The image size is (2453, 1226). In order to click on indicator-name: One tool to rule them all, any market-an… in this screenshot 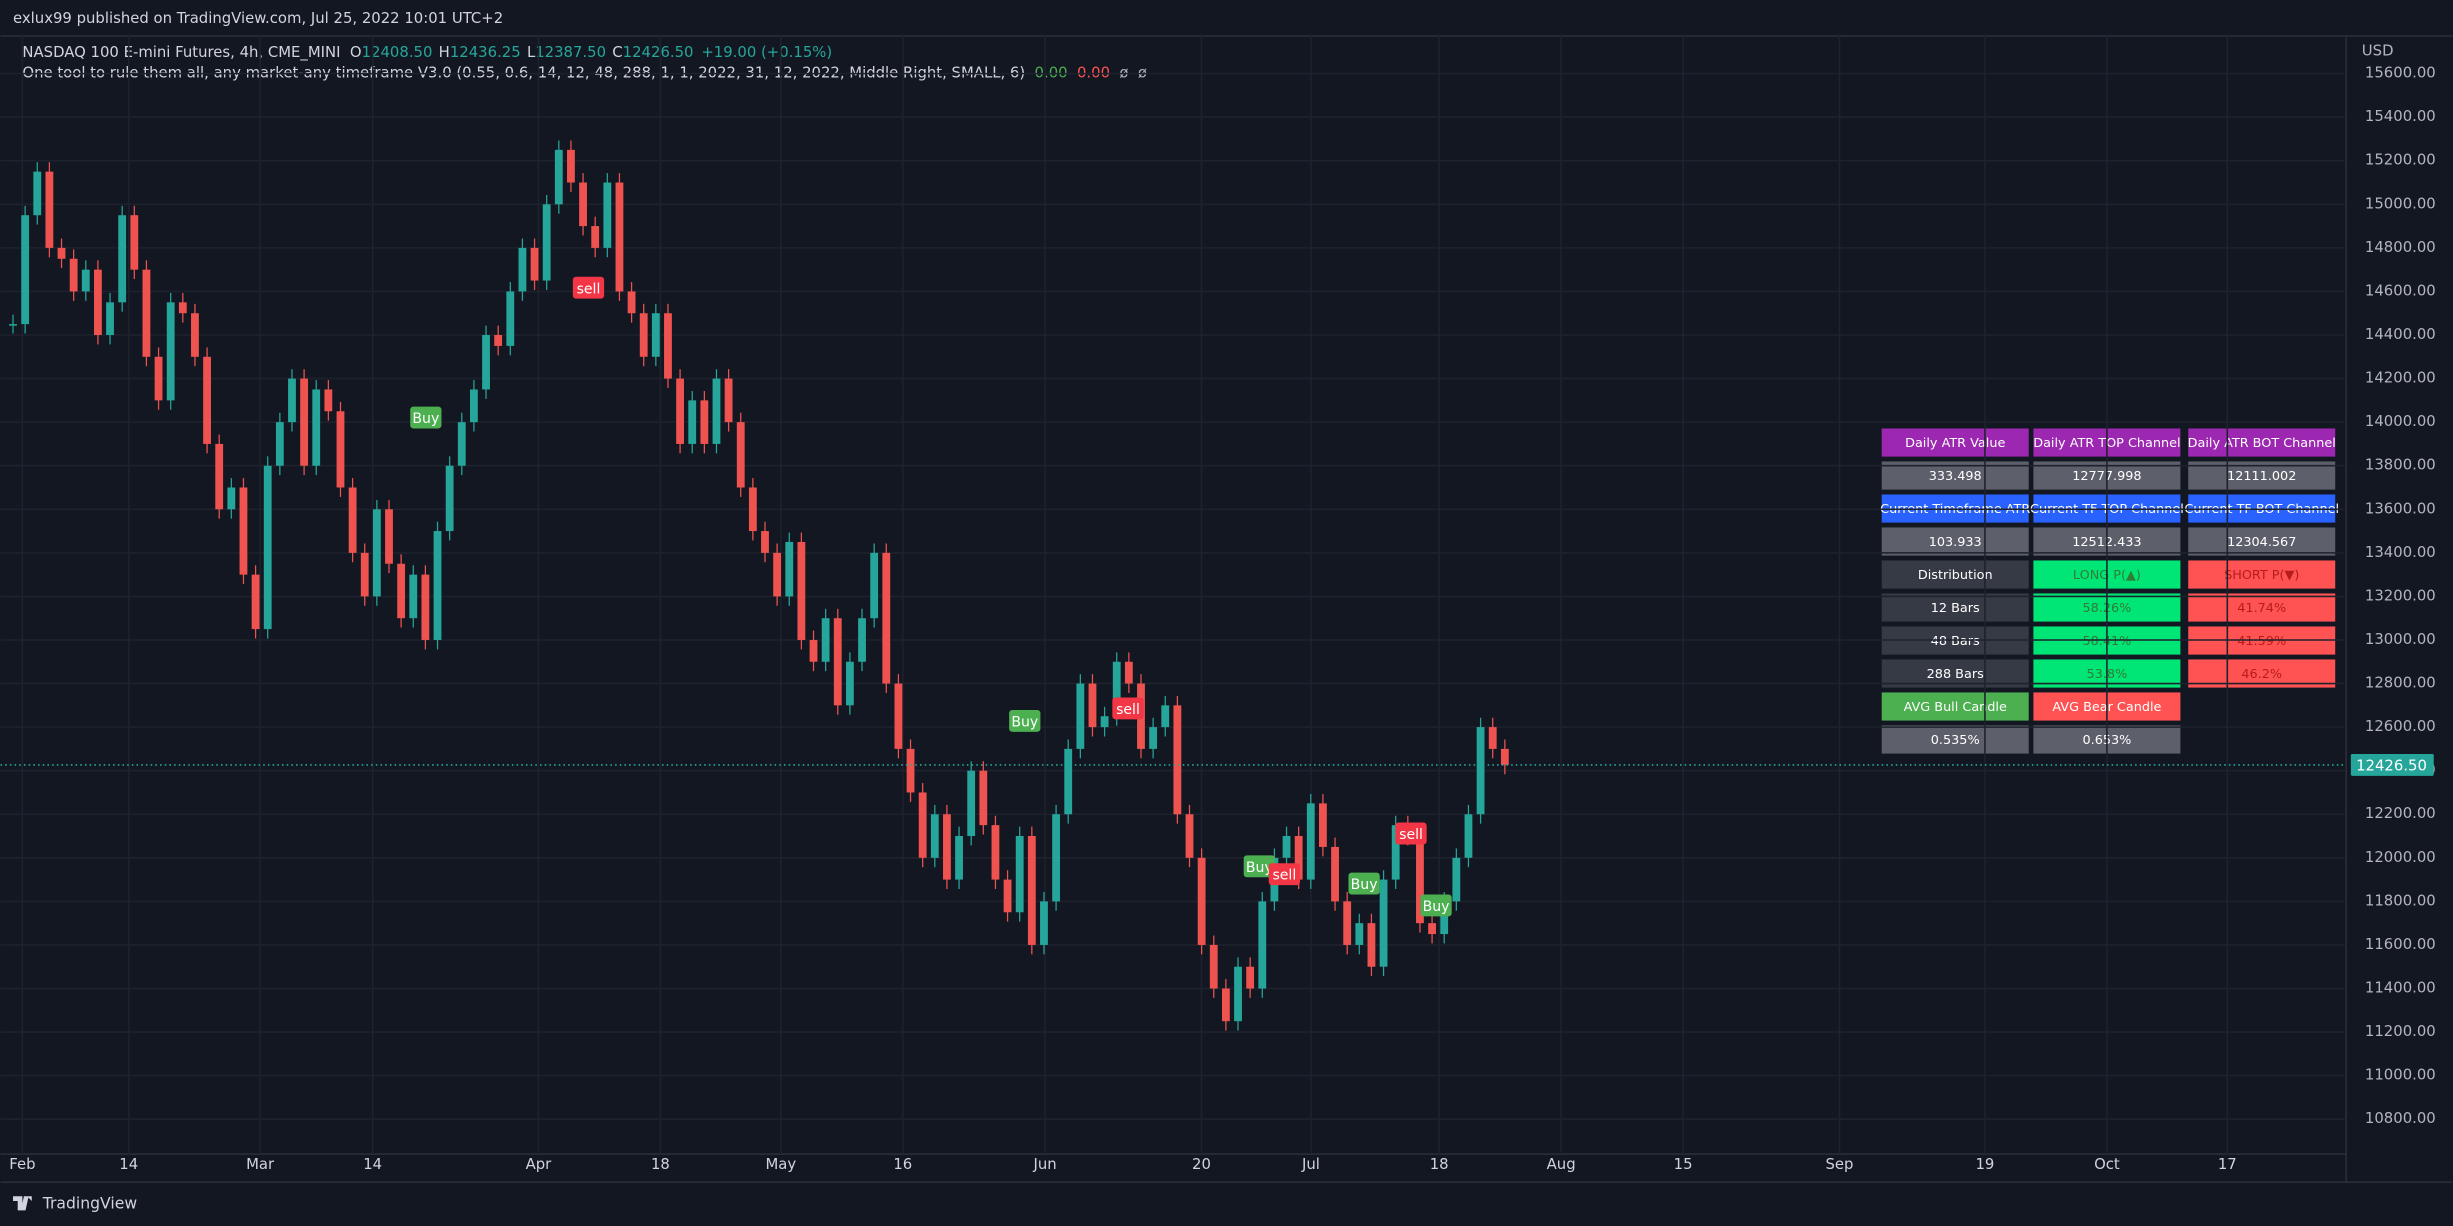, I will do `click(523, 72)`.